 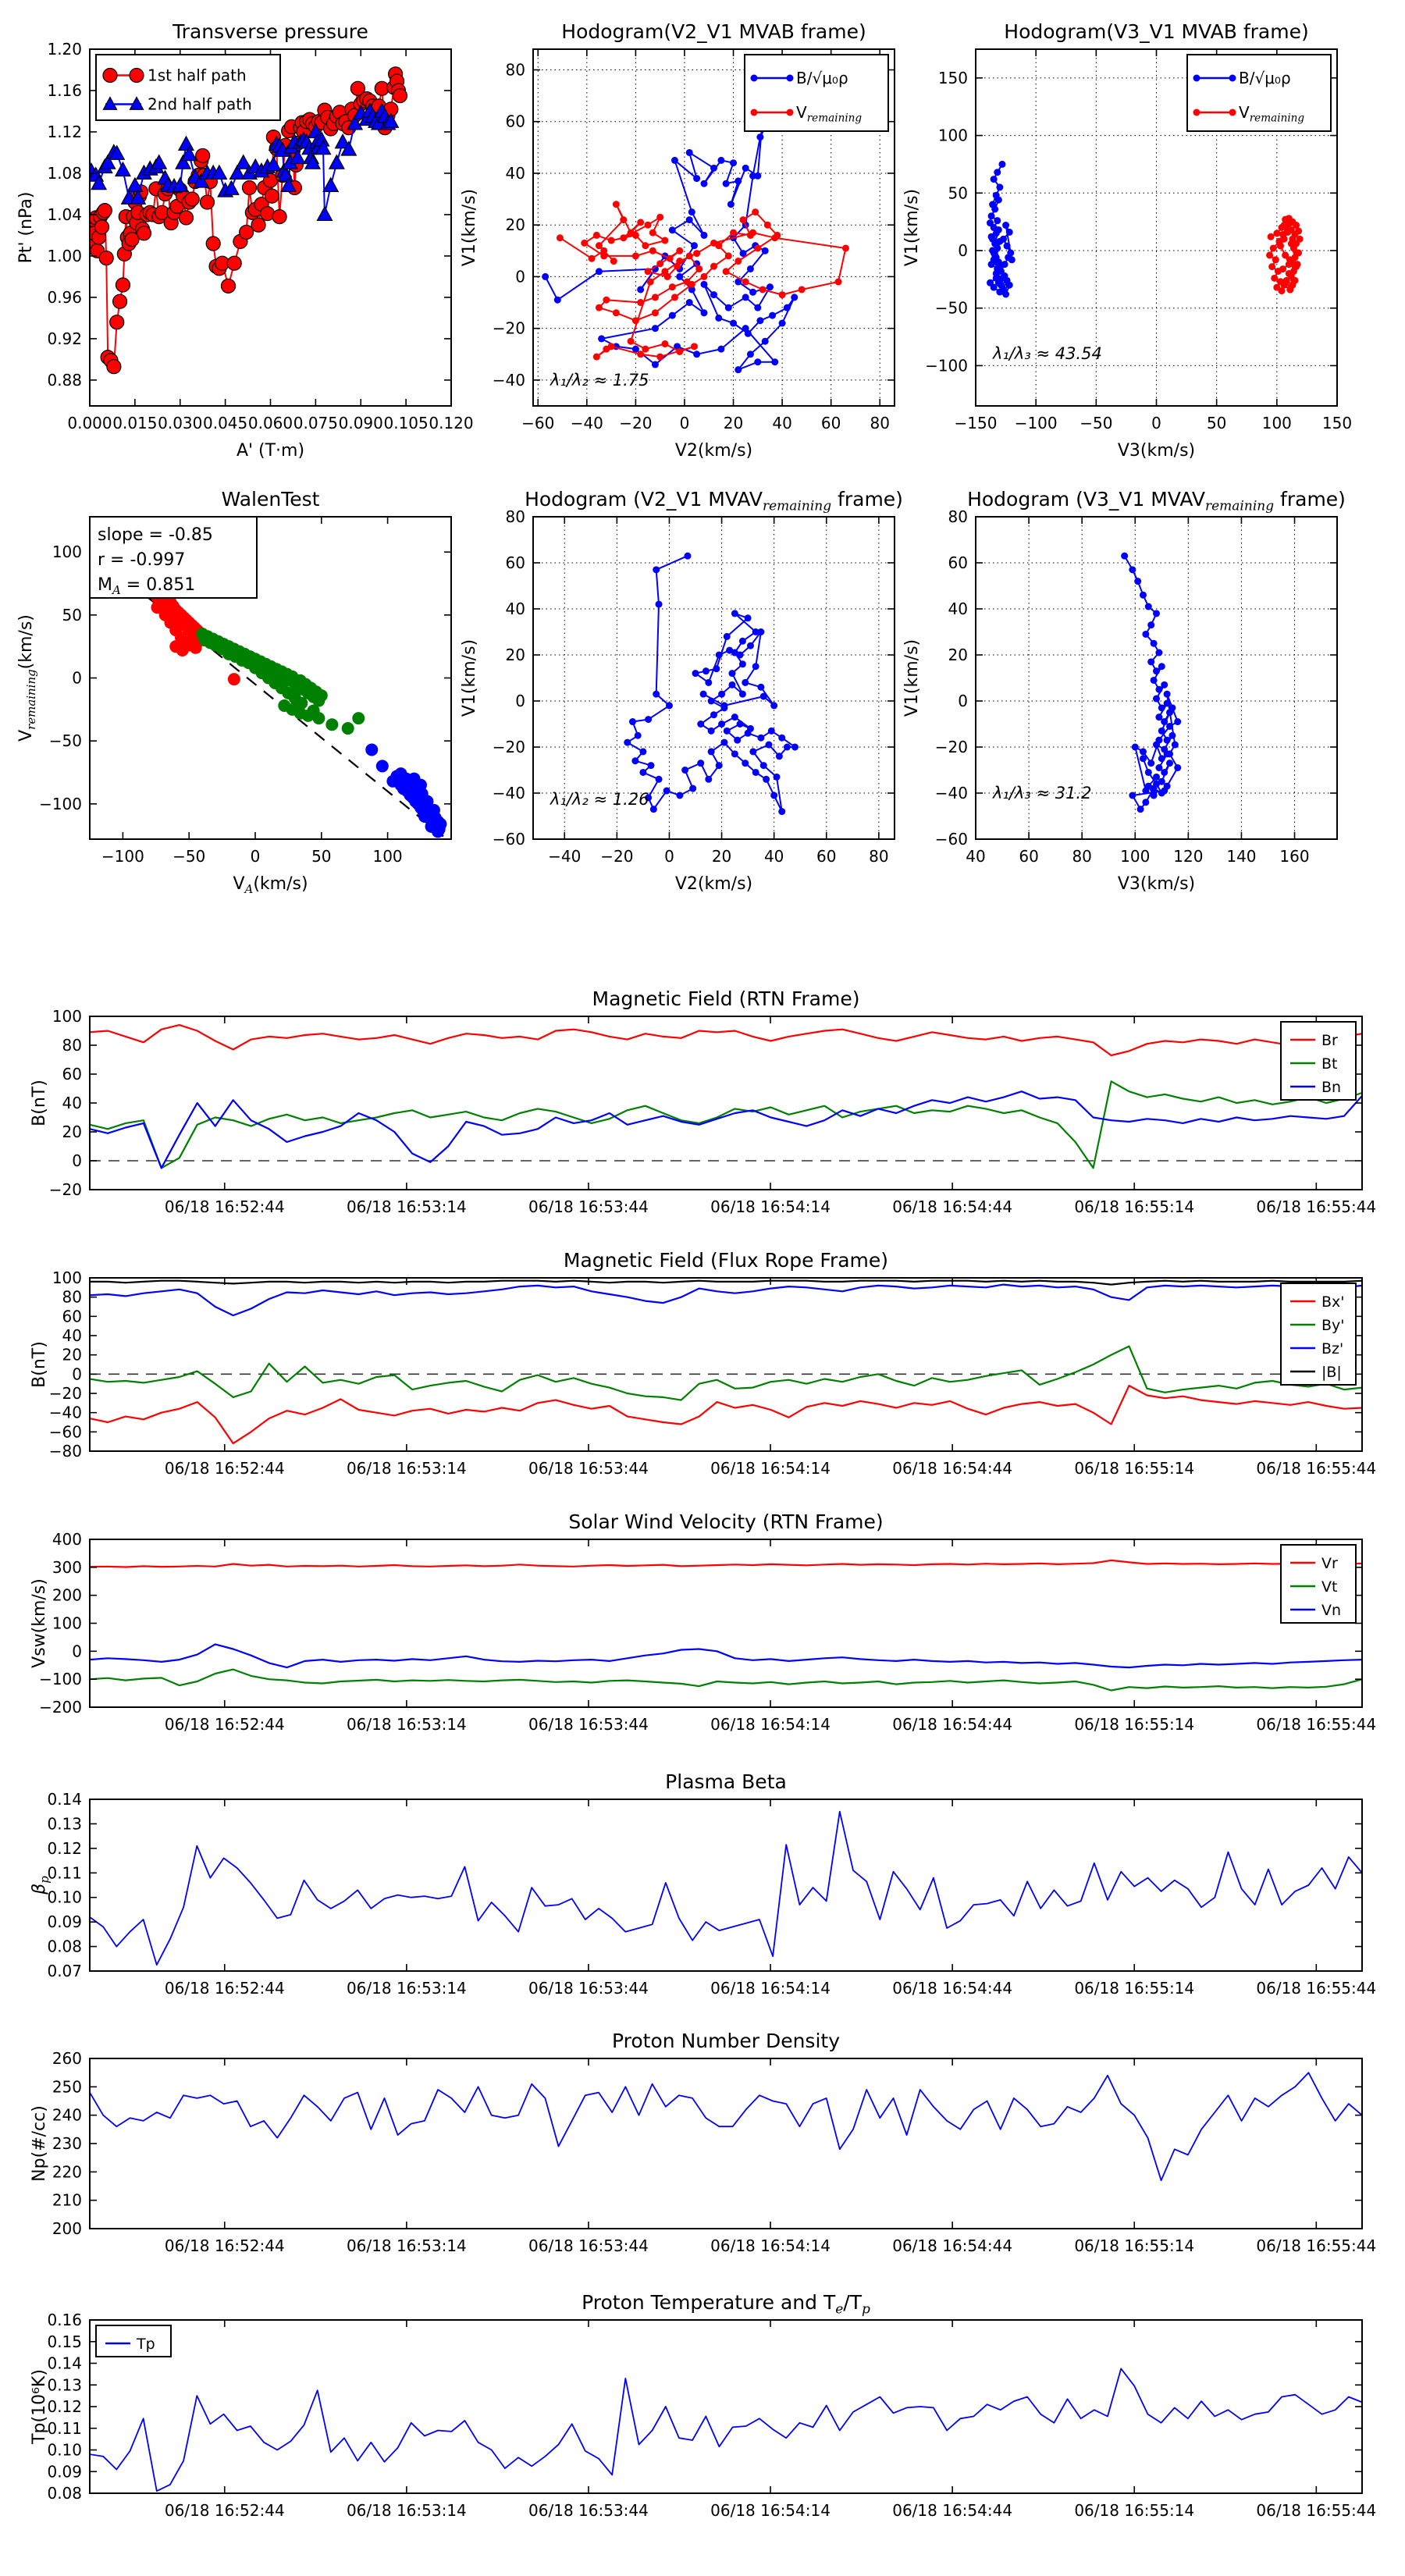 What do you see at coordinates (64, 2406) in the screenshot?
I see `svg-text: 0.12` at bounding box center [64, 2406].